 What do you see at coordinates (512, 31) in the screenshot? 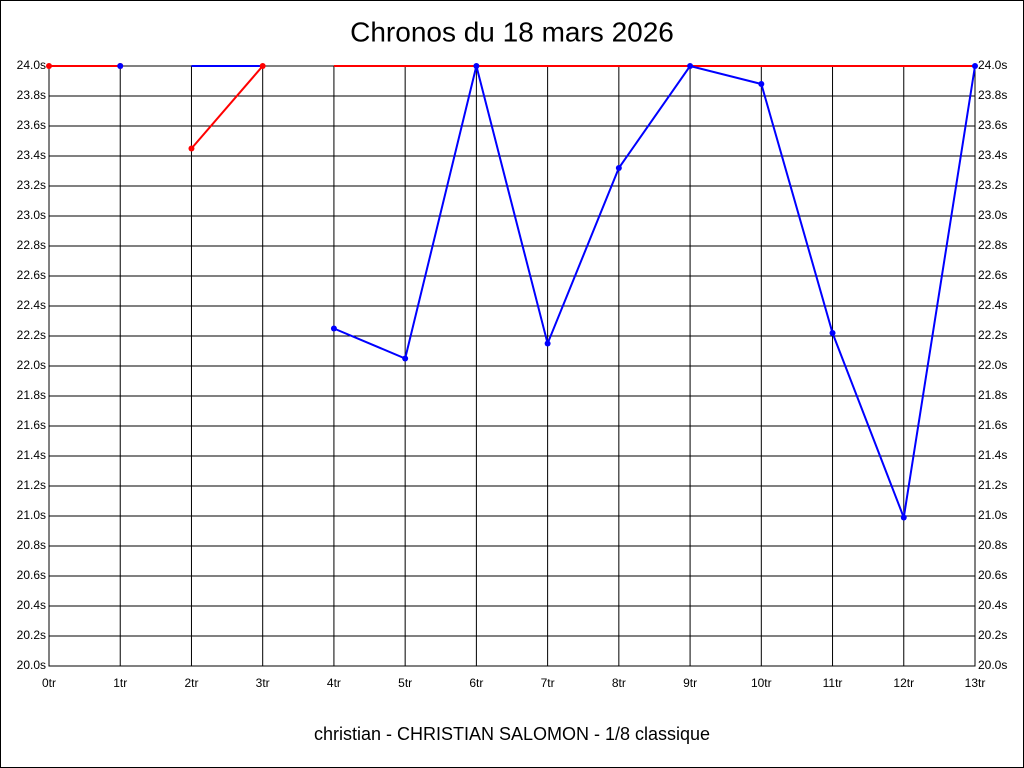
I see `chart-title: Chronos du 18 mars 2026` at bounding box center [512, 31].